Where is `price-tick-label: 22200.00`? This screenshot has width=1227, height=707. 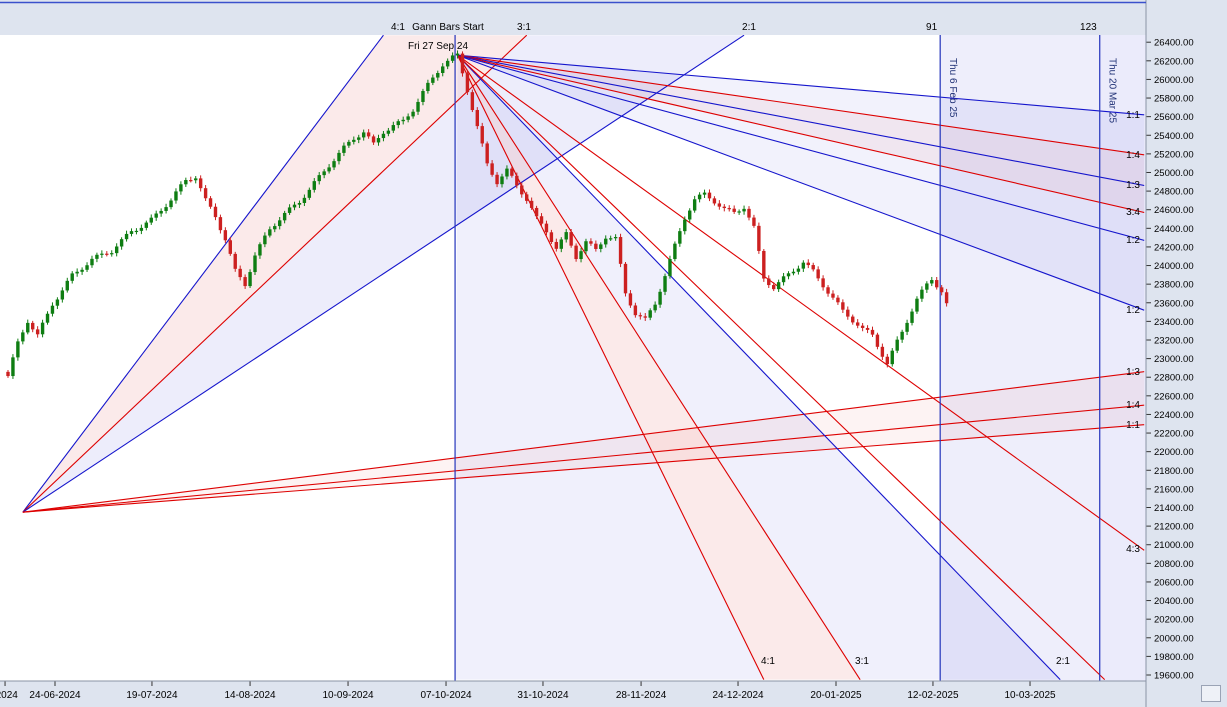
price-tick-label: 22200.00 is located at coordinates (1174, 434).